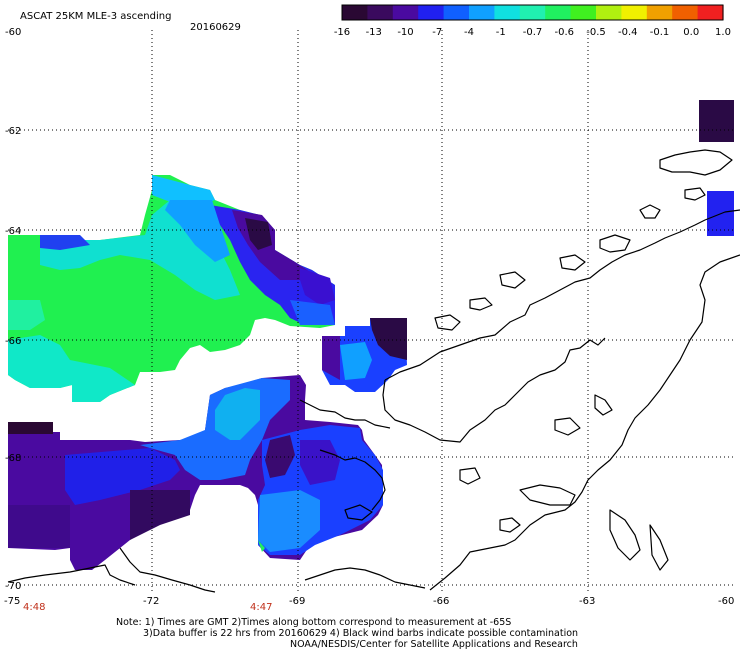 The image size is (740, 650). Describe the element at coordinates (441, 601) in the screenshot. I see `lon-label: -66` at that location.